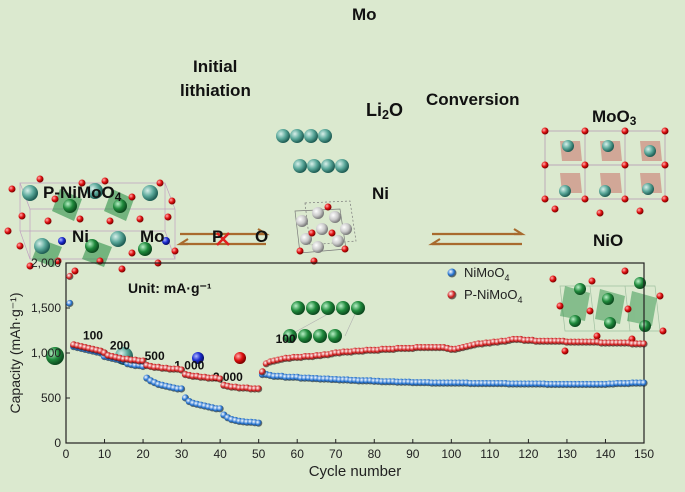  What do you see at coordinates (80, 236) in the screenshot?
I see `legend-label-ni: Ni` at bounding box center [80, 236].